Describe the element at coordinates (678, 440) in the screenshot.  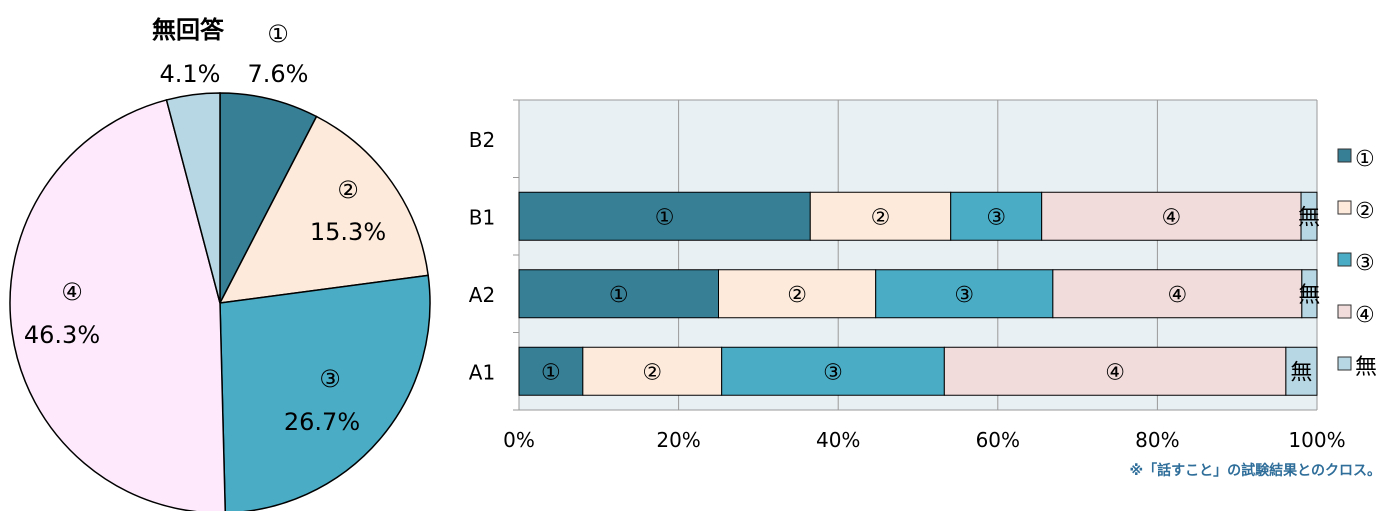
I see `x-tick-label: 20%` at that location.